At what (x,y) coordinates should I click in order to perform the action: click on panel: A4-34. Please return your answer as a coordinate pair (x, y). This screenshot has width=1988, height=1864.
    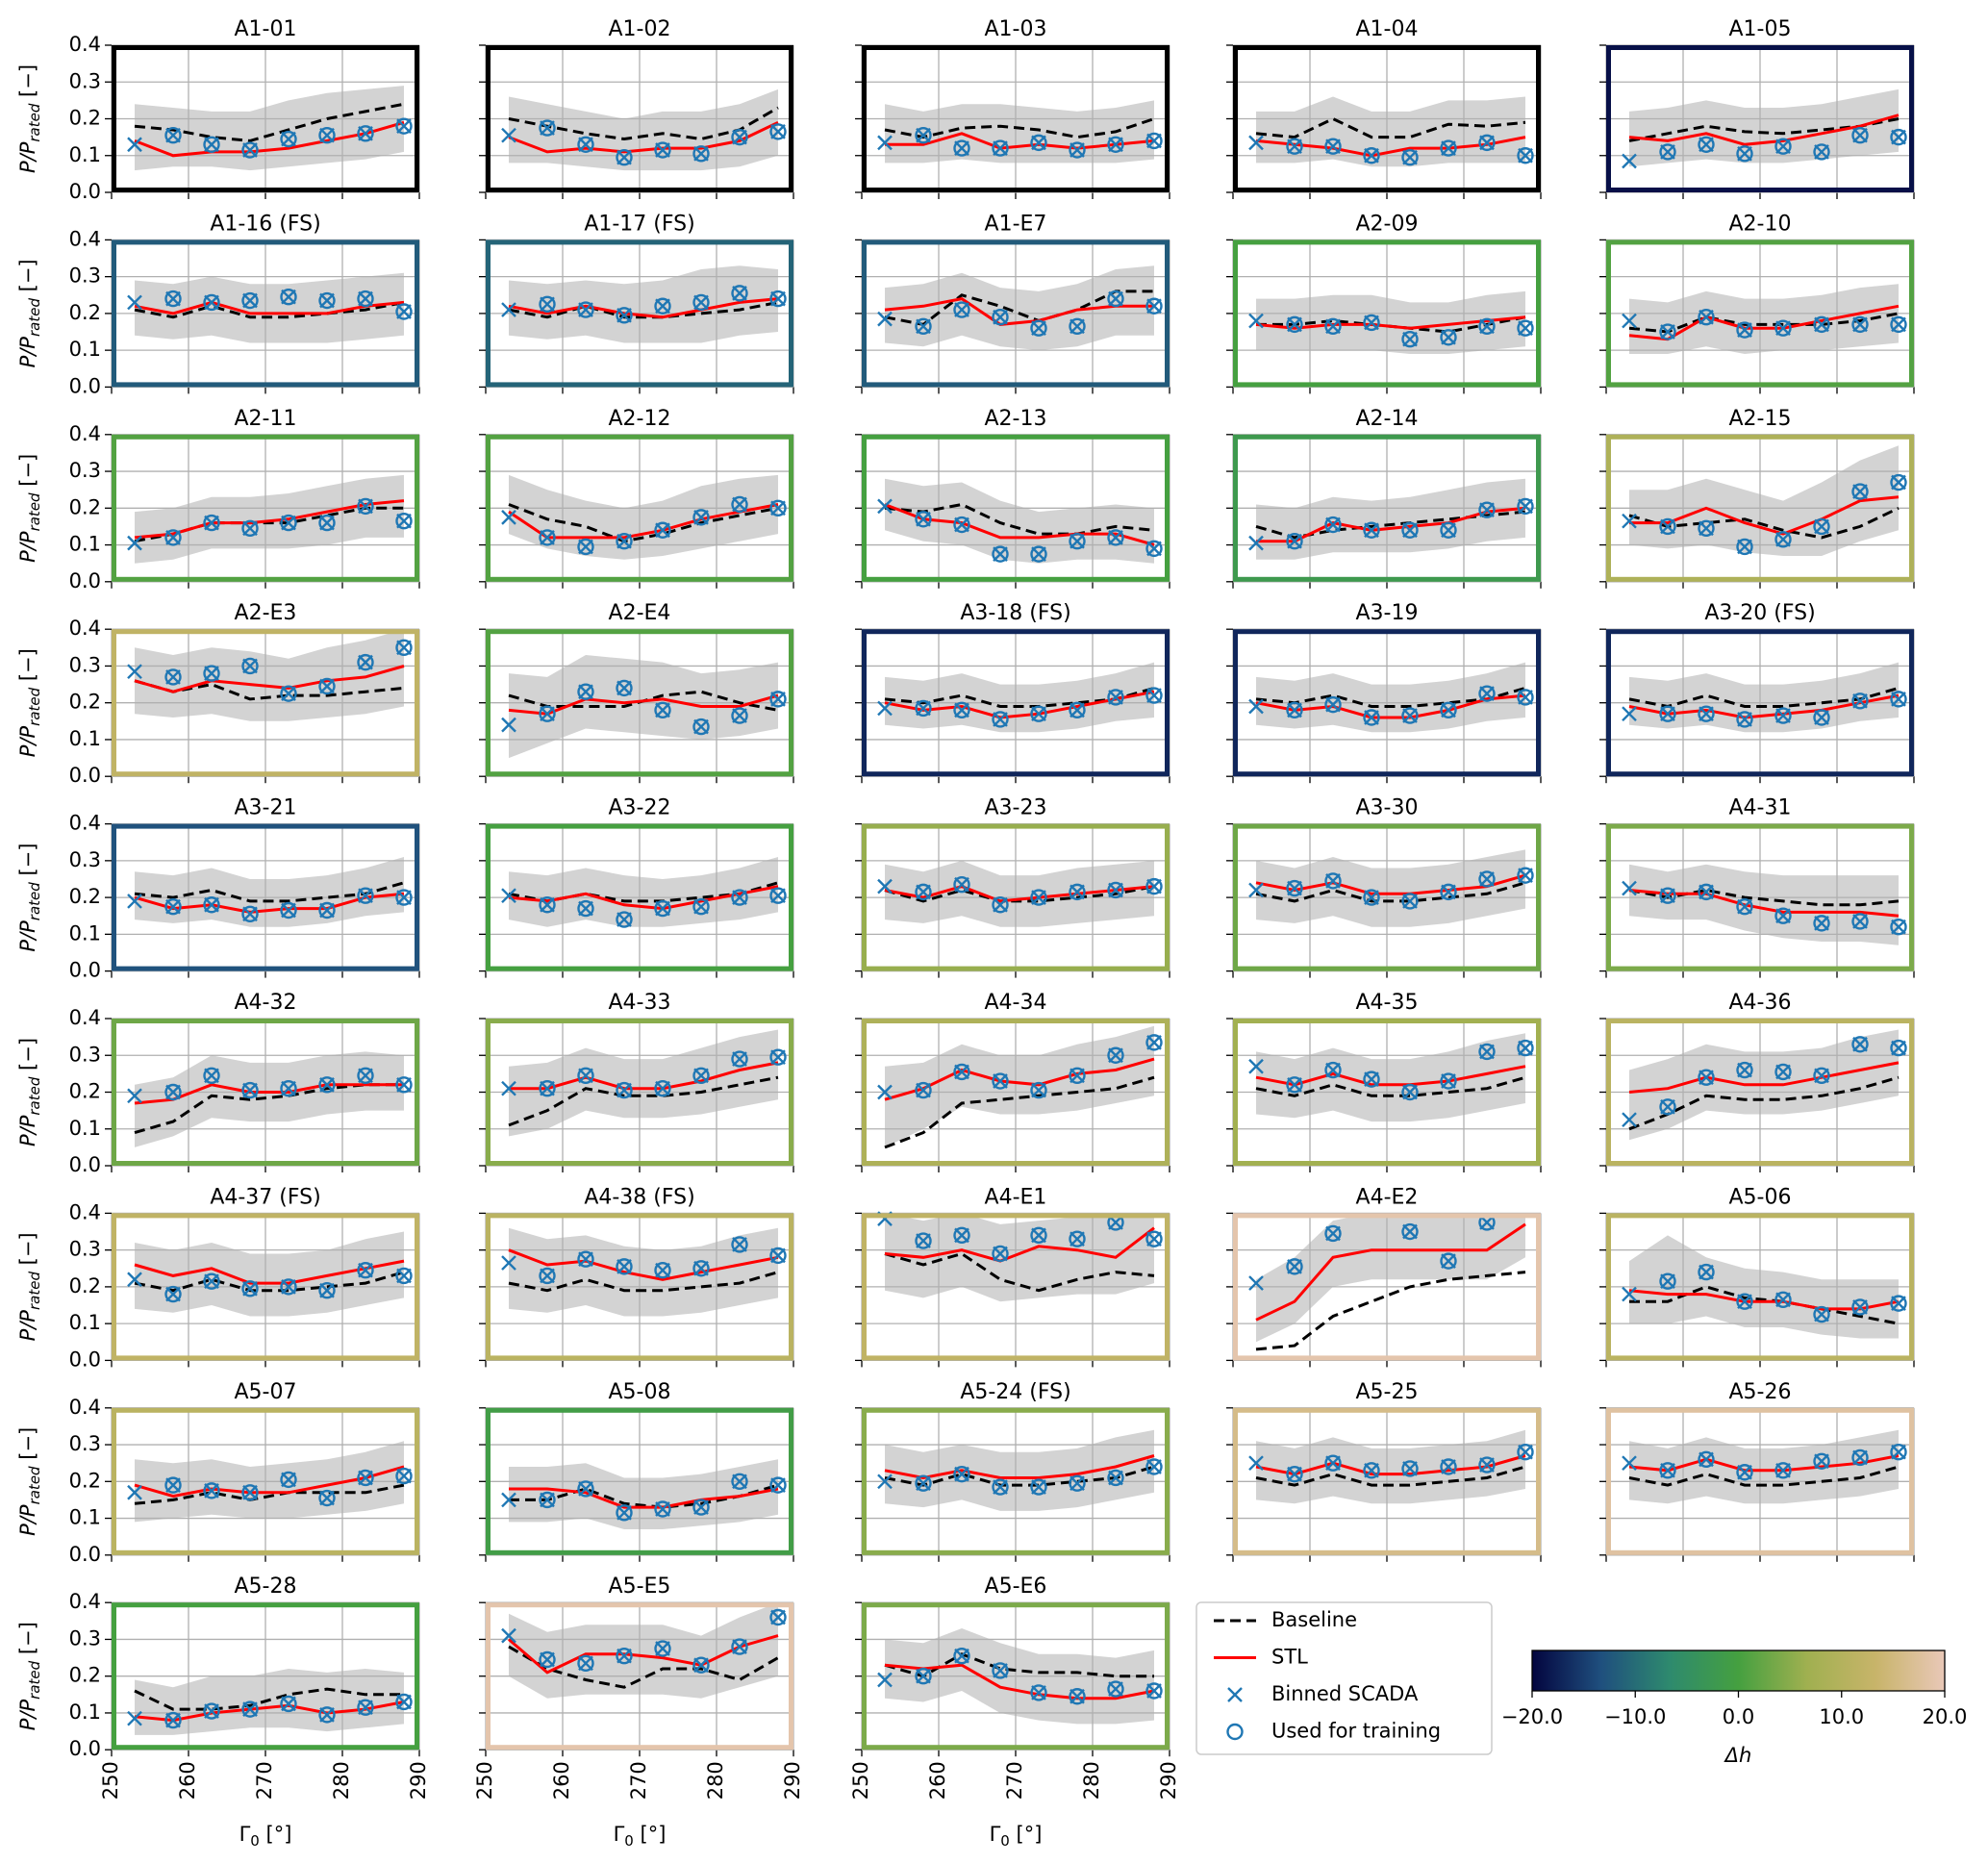
    Looking at the image, I should click on (1012, 1081).